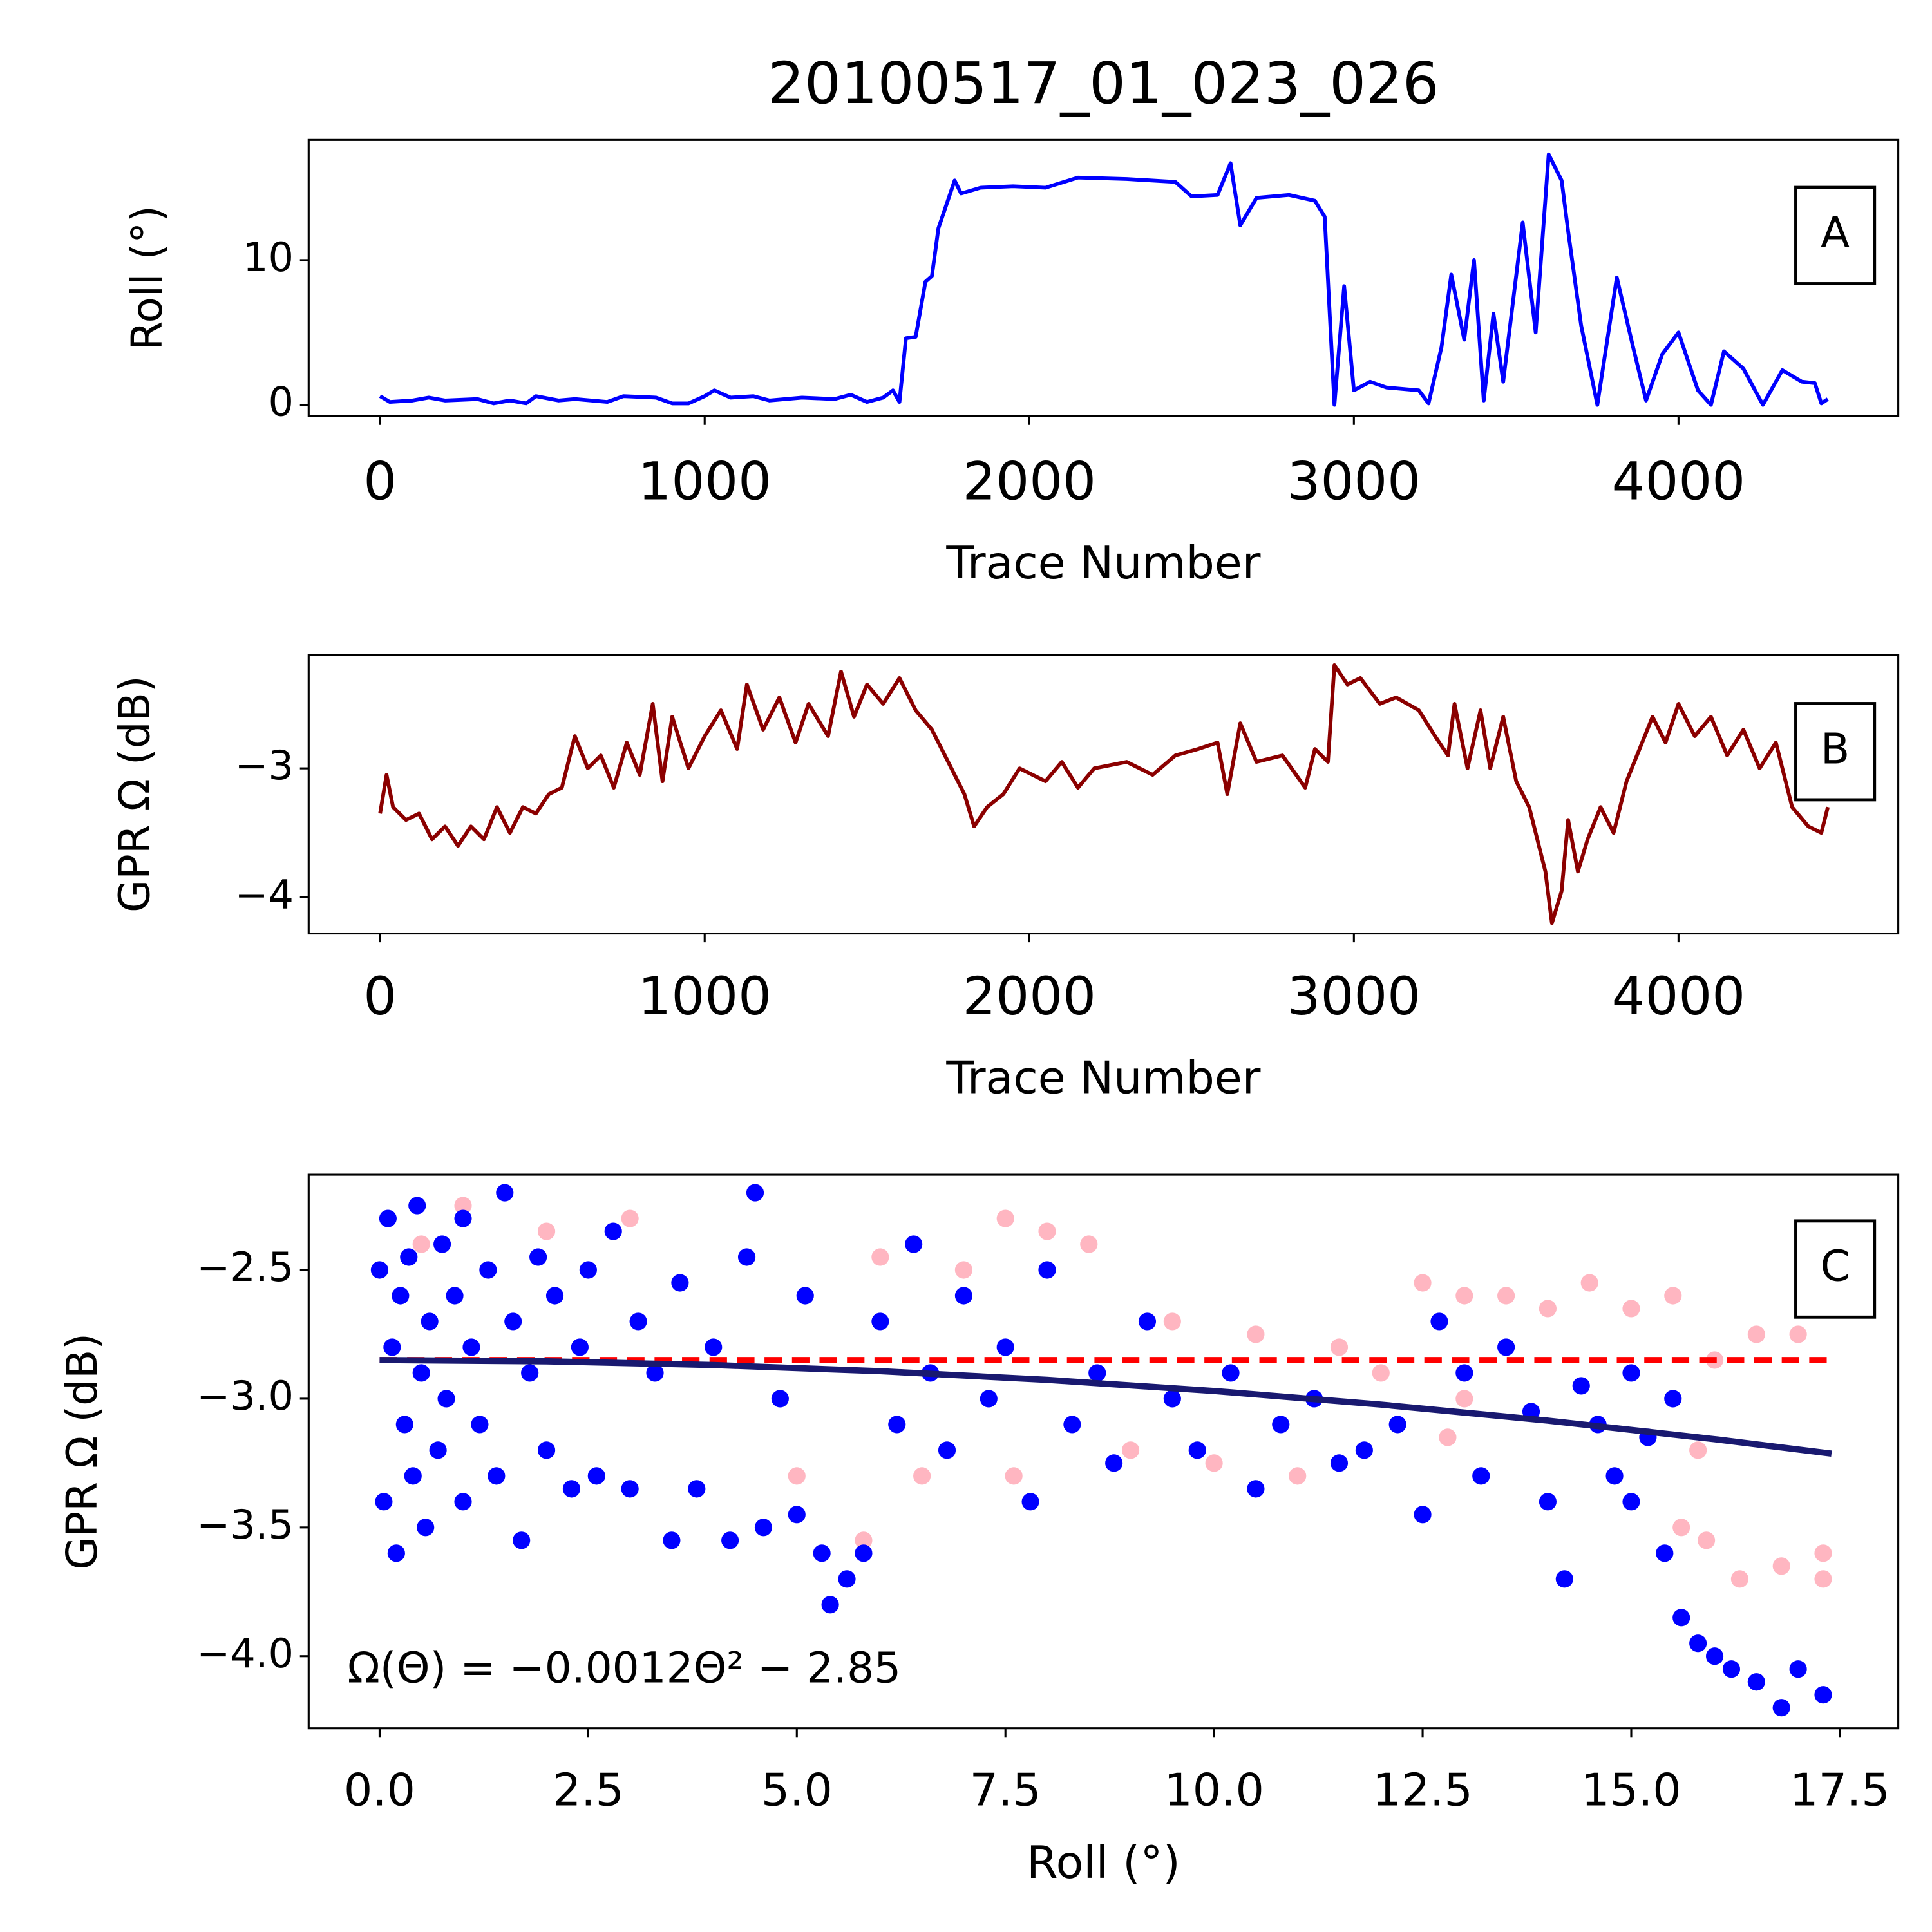  What do you see at coordinates (245, 1525) in the screenshot?
I see `y-tick-label: −3.5` at bounding box center [245, 1525].